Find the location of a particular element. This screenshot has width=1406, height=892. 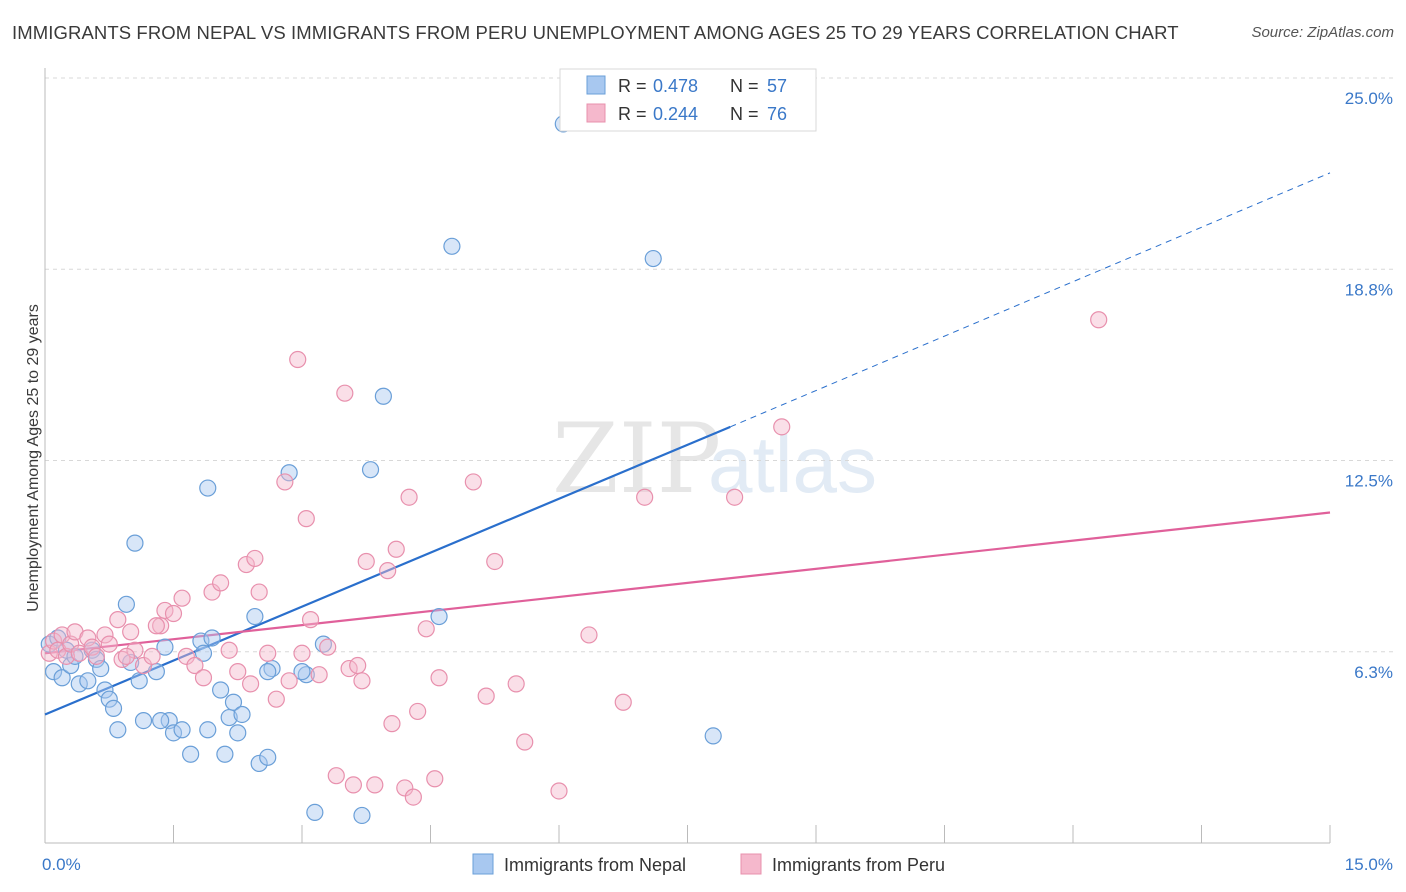

y-tick-label: 25.0% is located at coordinates (1369, 98).